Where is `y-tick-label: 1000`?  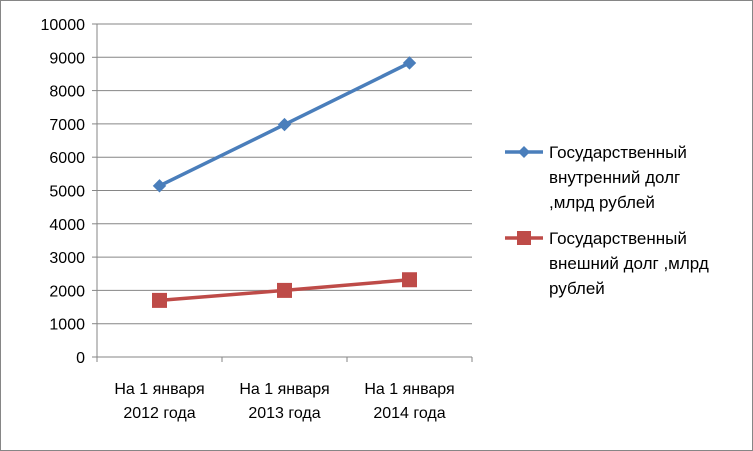
y-tick-label: 1000 is located at coordinates (67, 325).